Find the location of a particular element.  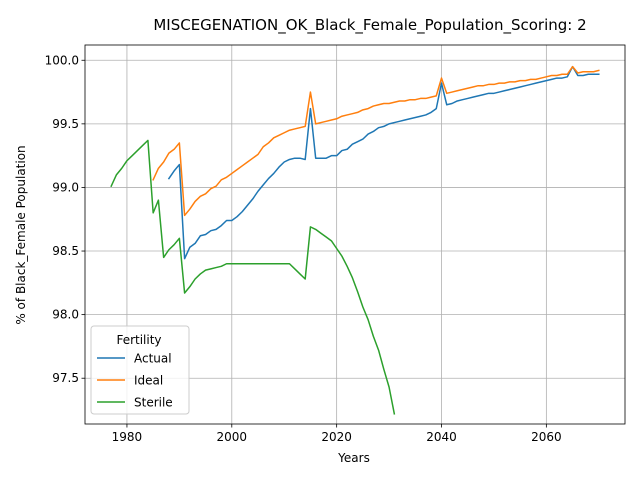

legend-label-sterile: Sterile is located at coordinates (153, 403).